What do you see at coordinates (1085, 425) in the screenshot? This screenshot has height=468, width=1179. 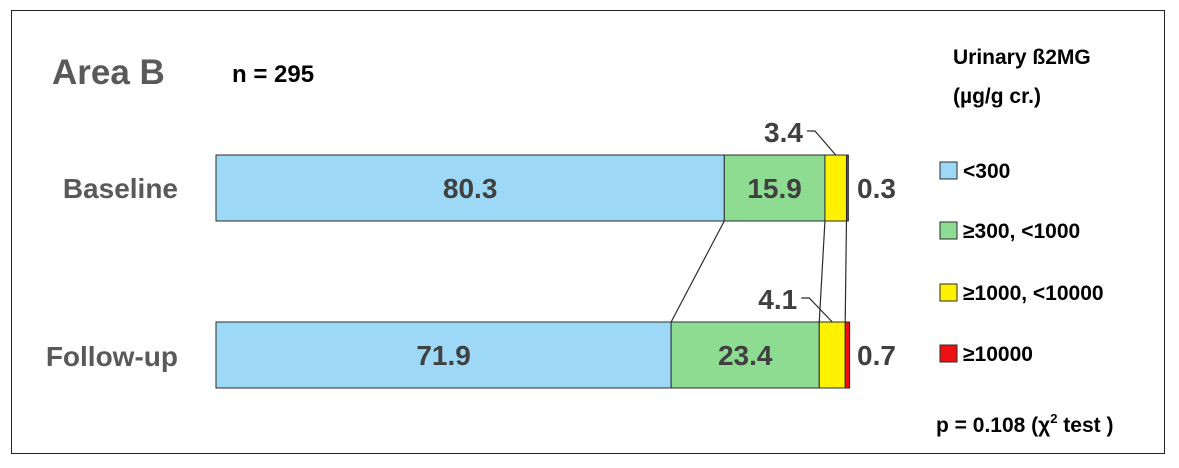 I see `p-value-suffix: test )` at bounding box center [1085, 425].